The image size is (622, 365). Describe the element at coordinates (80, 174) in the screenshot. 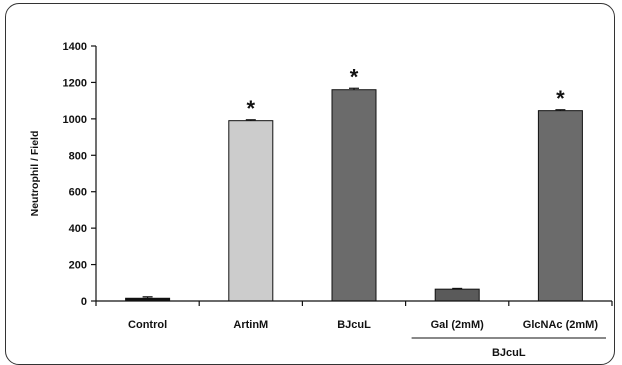

I see `y-axis: 0 200 400 600 800 1000 1200 1400` at that location.